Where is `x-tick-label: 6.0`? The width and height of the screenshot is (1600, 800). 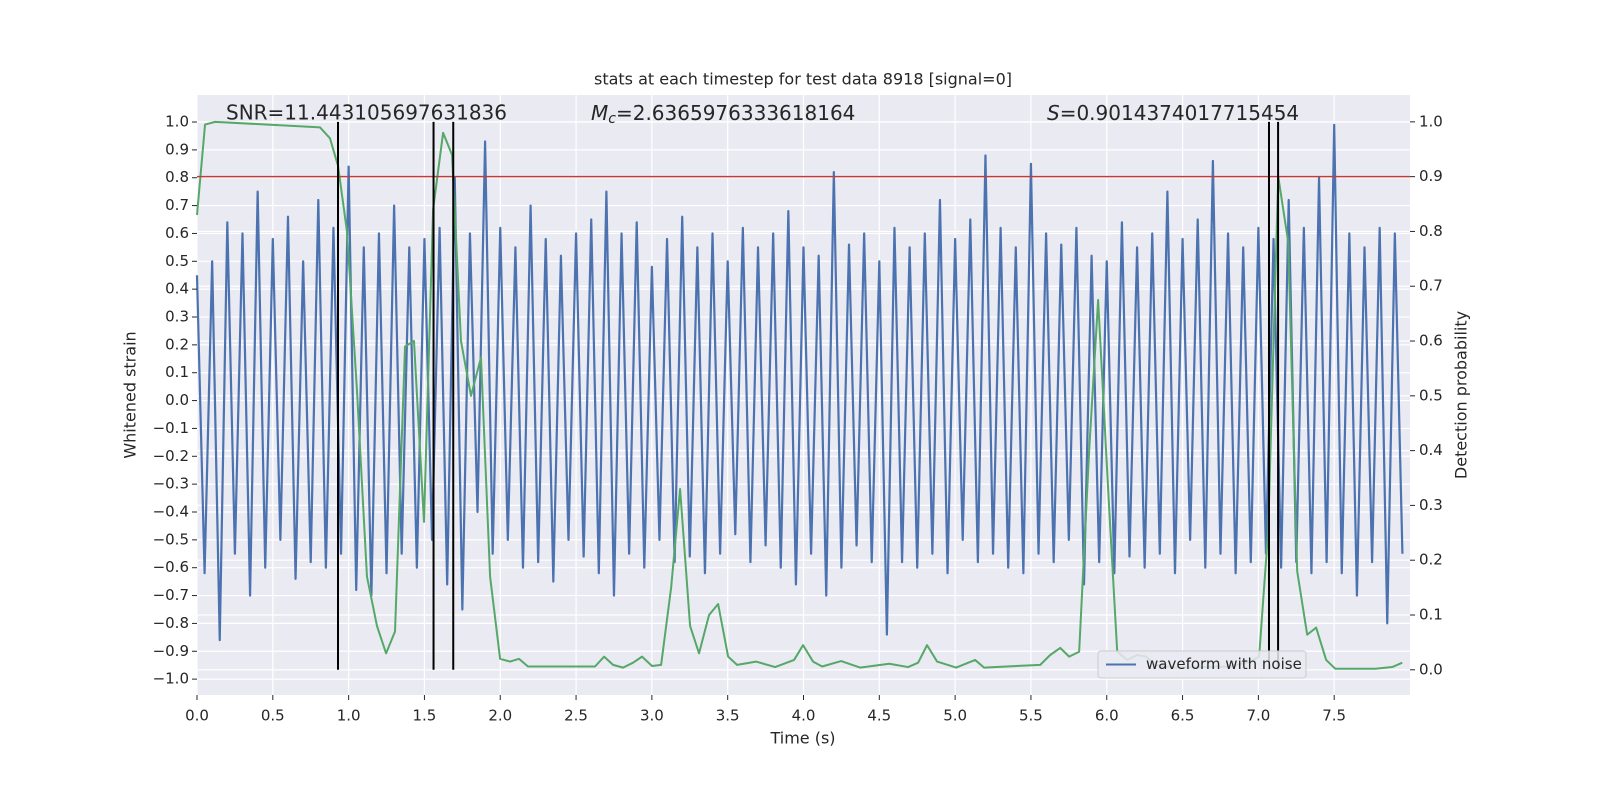
x-tick-label: 6.0 is located at coordinates (1107, 716).